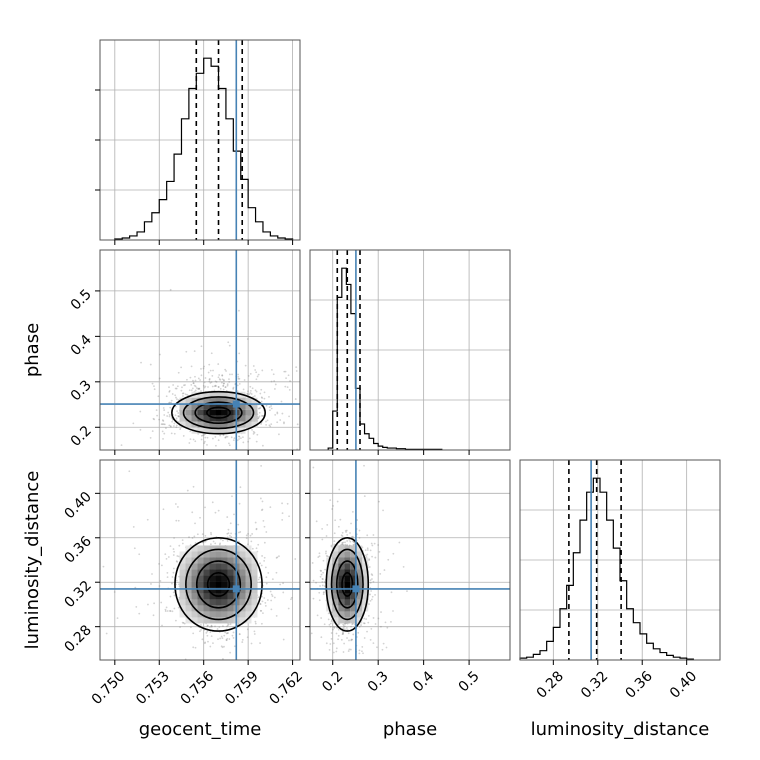  Describe the element at coordinates (200, 350) in the screenshot. I see `panel-frame` at that location.